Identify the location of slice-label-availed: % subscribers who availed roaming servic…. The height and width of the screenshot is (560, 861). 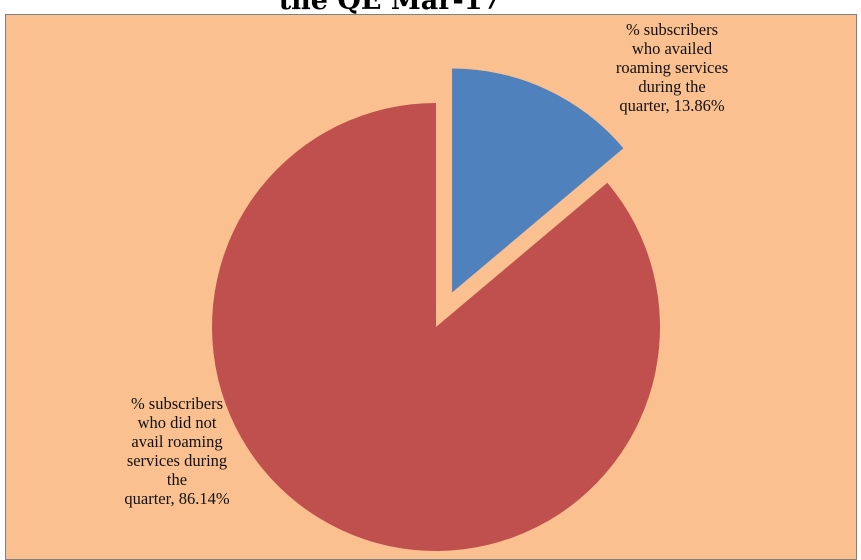
(672, 67).